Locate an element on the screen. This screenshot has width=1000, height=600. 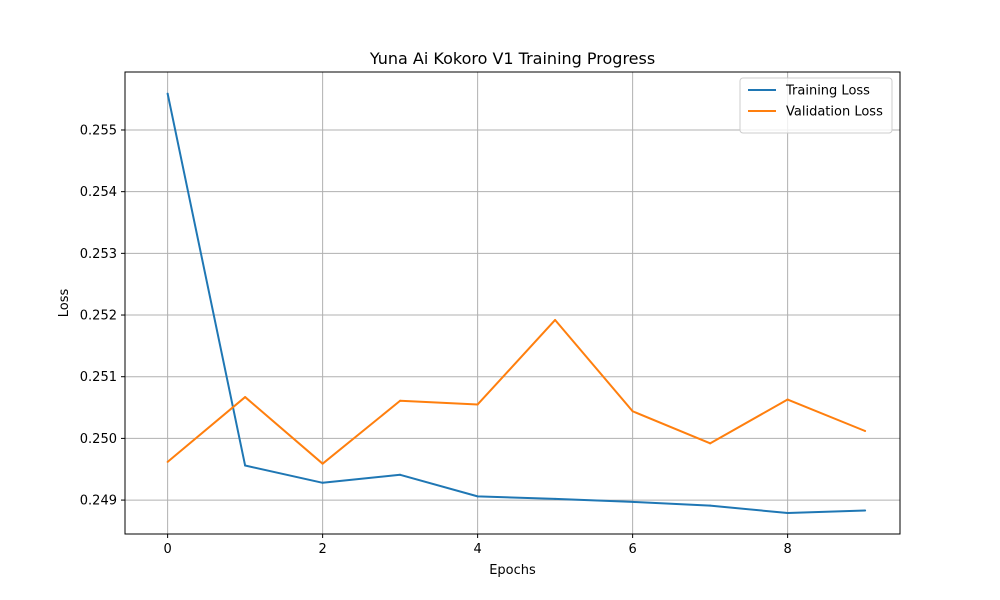
legend-box is located at coordinates (816, 105).